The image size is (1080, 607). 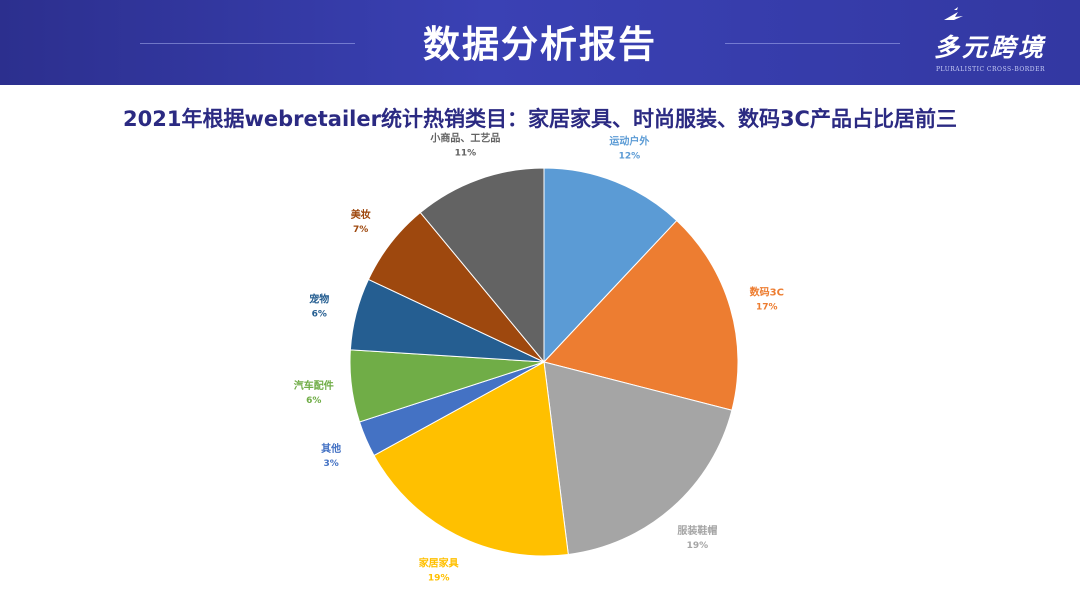 I want to click on brand-logo: 多元跨境 PLURALISTIC CROSS-BORDER, so click(x=982, y=42).